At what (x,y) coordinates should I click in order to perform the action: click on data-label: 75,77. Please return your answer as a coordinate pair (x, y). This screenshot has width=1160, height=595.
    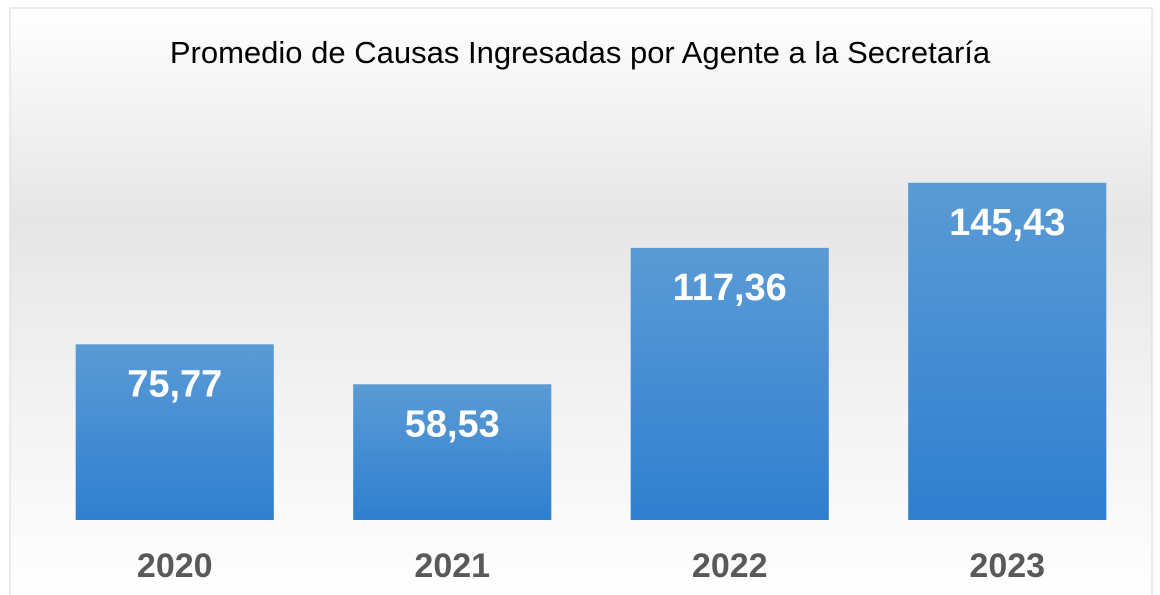
    Looking at the image, I should click on (174, 384).